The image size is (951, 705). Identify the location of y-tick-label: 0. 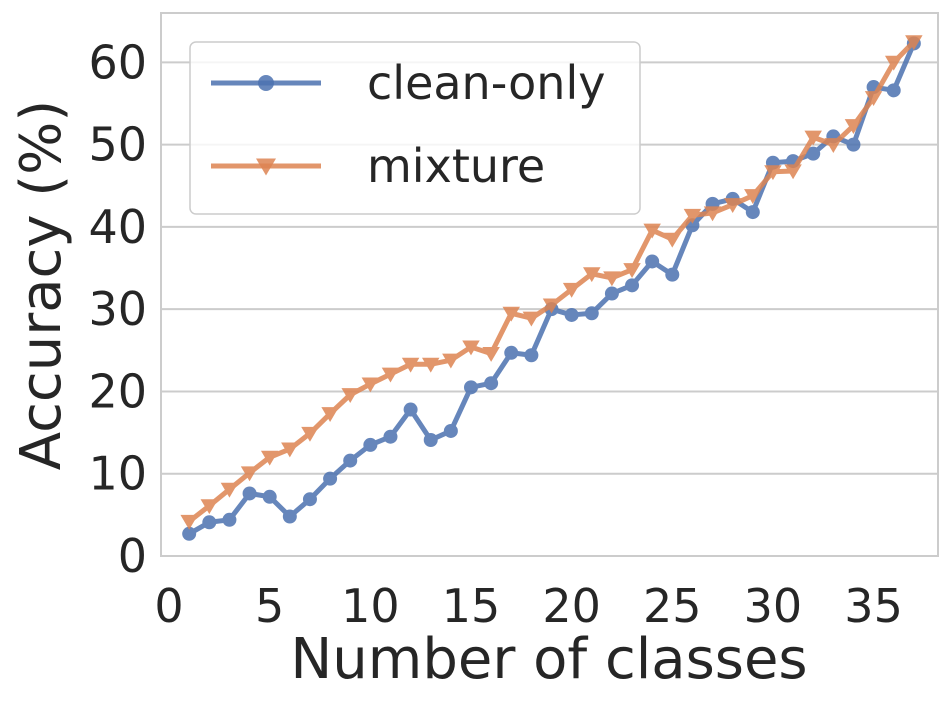
(132, 556).